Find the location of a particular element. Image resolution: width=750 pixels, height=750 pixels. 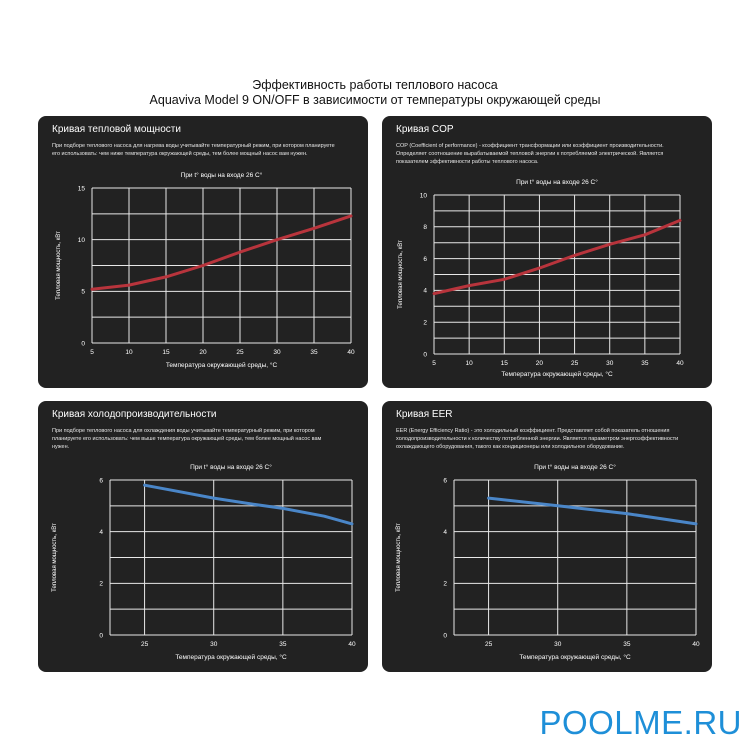

panel-title: Кривая EER is located at coordinates (424, 414).